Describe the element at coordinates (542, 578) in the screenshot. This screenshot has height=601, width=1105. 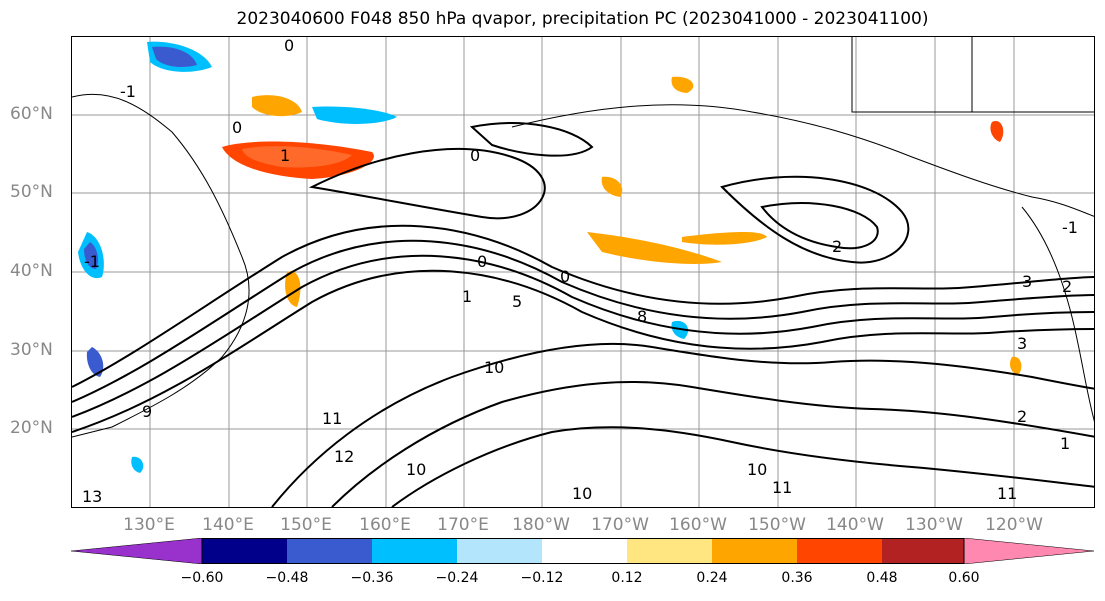
I see `colorbar-tick: −0.12` at that location.